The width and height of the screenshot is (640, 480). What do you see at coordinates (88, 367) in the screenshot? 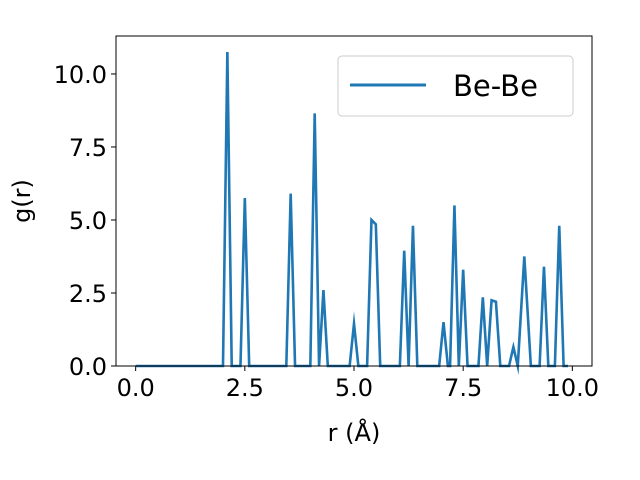
I see `y-tick-label: 0.0` at bounding box center [88, 367].